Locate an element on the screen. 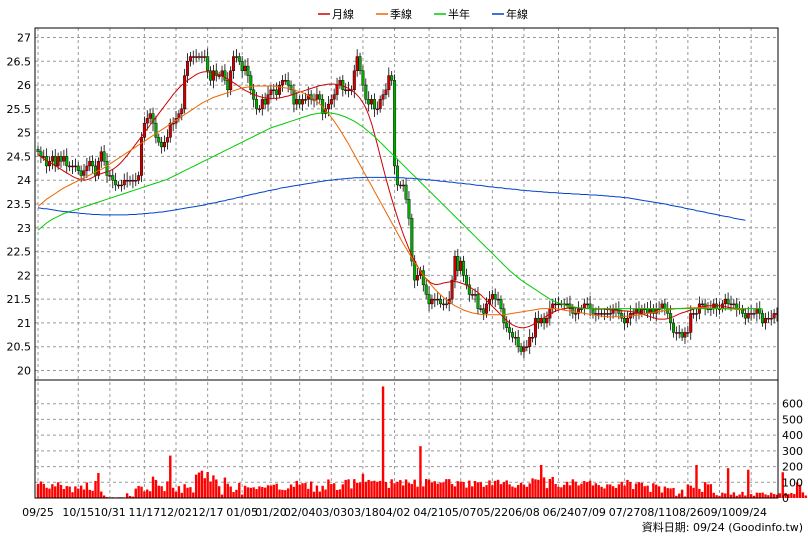  price-tick-label-1: 26.5 is located at coordinates (19, 61).